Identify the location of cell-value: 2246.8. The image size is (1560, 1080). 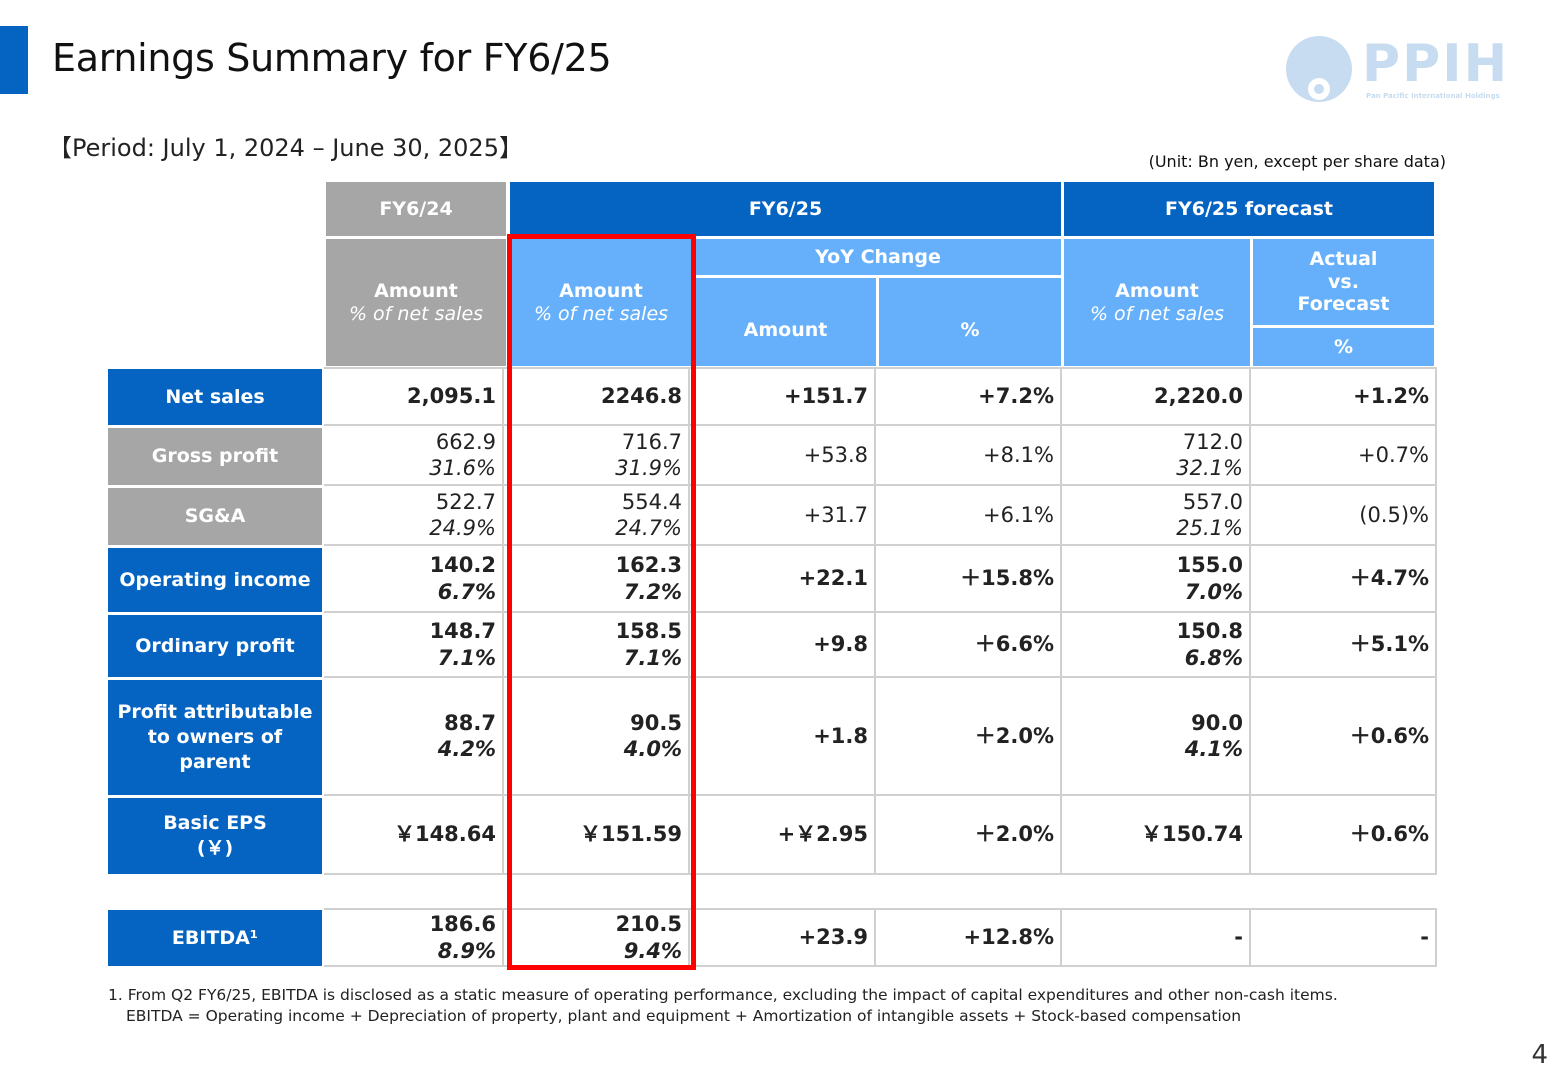
(641, 396).